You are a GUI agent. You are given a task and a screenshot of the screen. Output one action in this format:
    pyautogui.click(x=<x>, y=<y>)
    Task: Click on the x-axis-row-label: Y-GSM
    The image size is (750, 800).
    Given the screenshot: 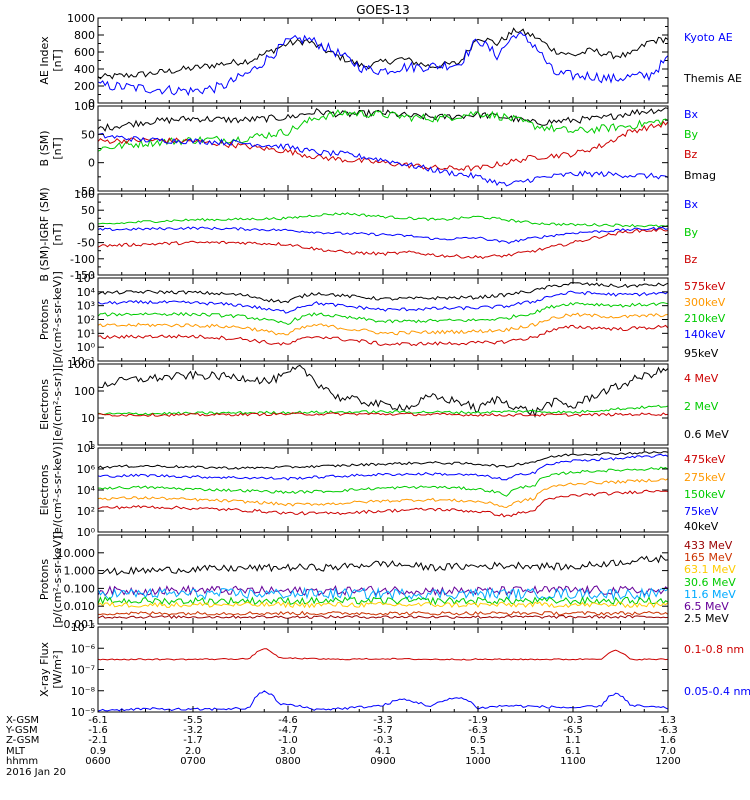 What is the action you would take?
    pyautogui.click(x=21, y=730)
    